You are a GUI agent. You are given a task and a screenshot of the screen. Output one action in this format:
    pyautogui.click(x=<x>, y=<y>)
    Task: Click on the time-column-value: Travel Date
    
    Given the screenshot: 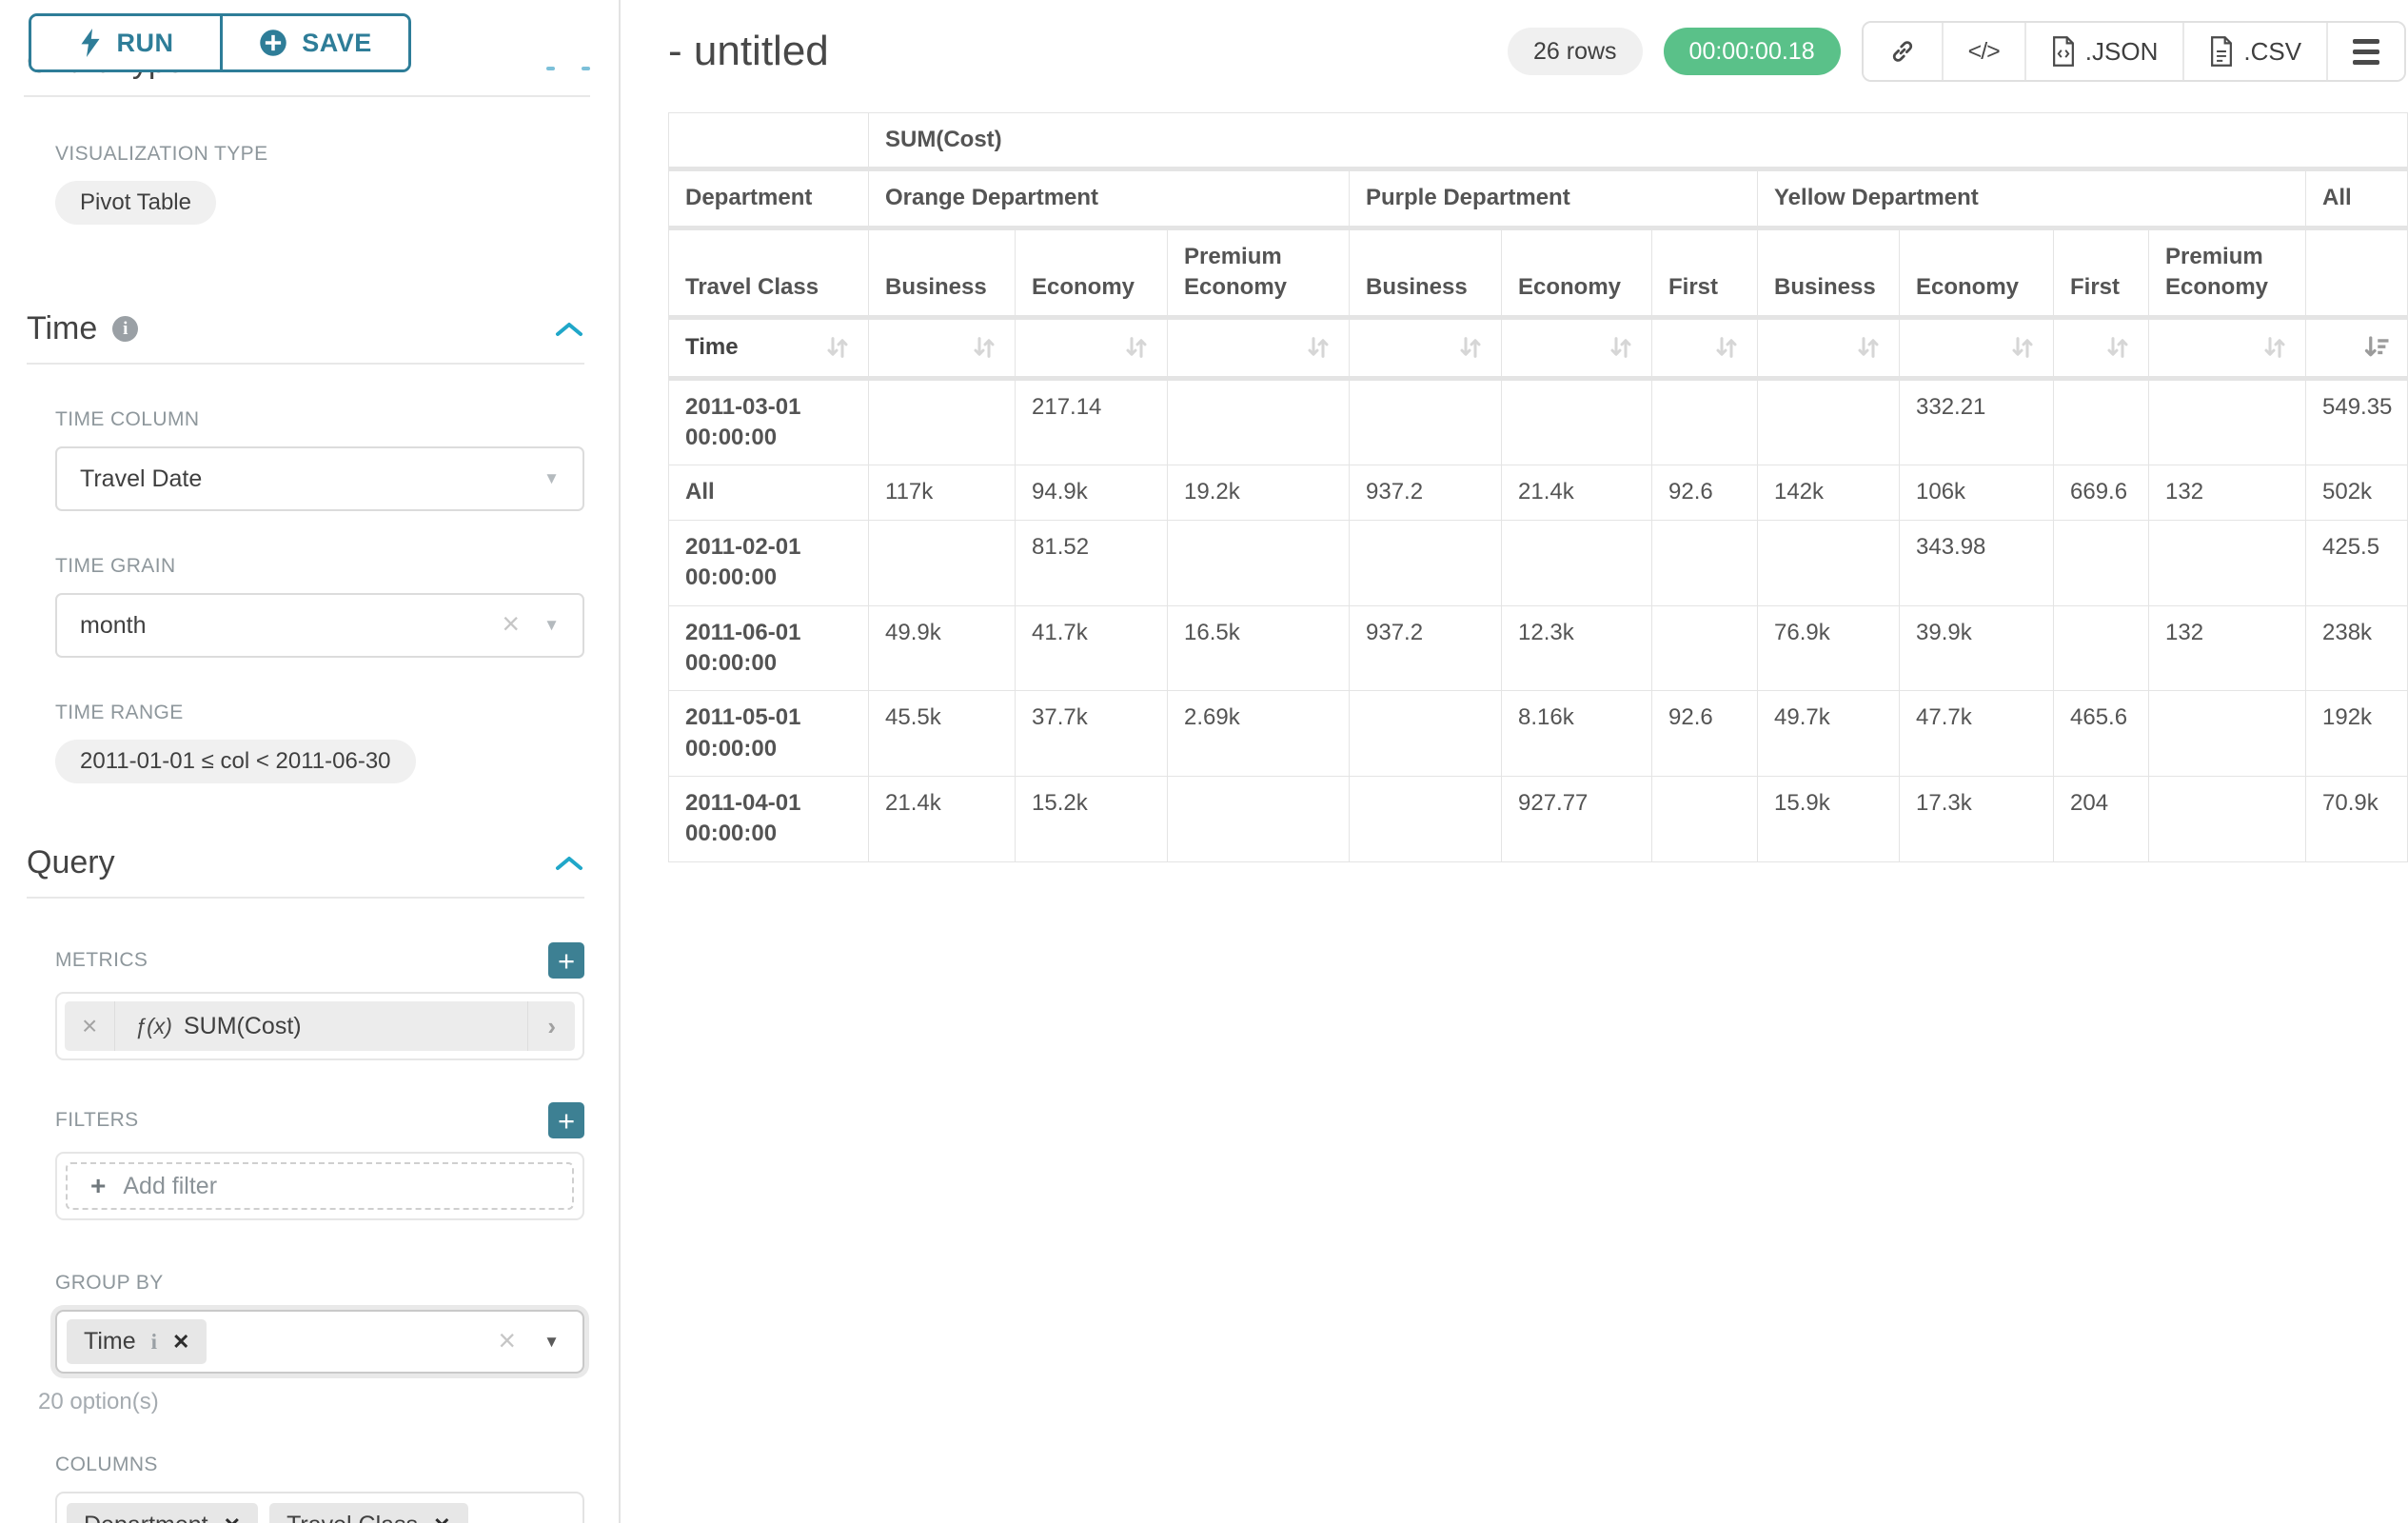 What is the action you would take?
    pyautogui.click(x=141, y=479)
    